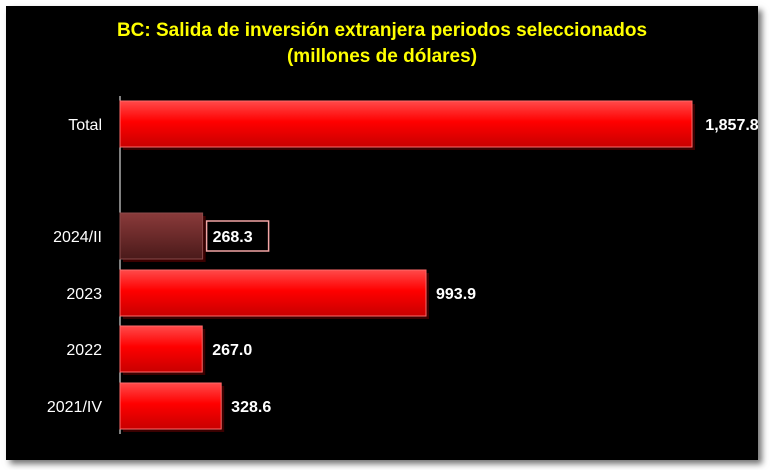 The height and width of the screenshot is (470, 770). Describe the element at coordinates (77, 237) in the screenshot. I see `category-label-1: 2024/II` at that location.